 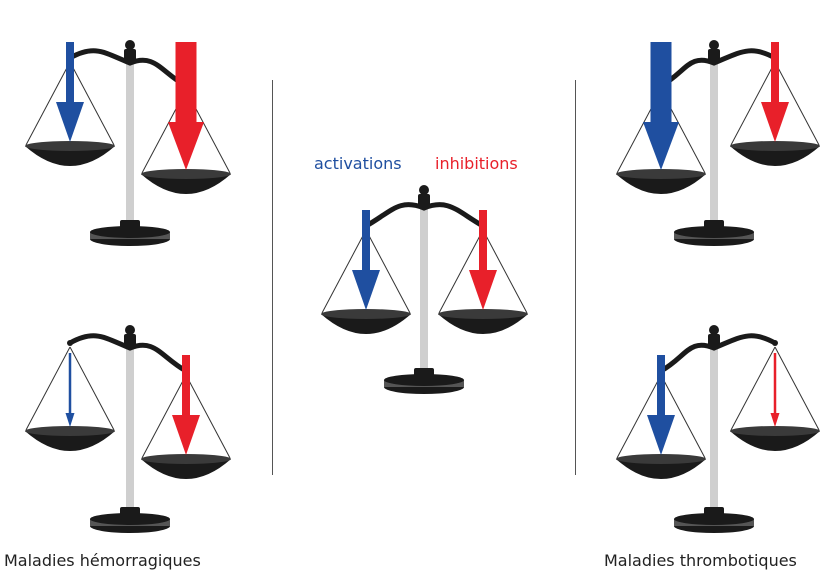 I want to click on scale-top-right, so click(x=718, y=143).